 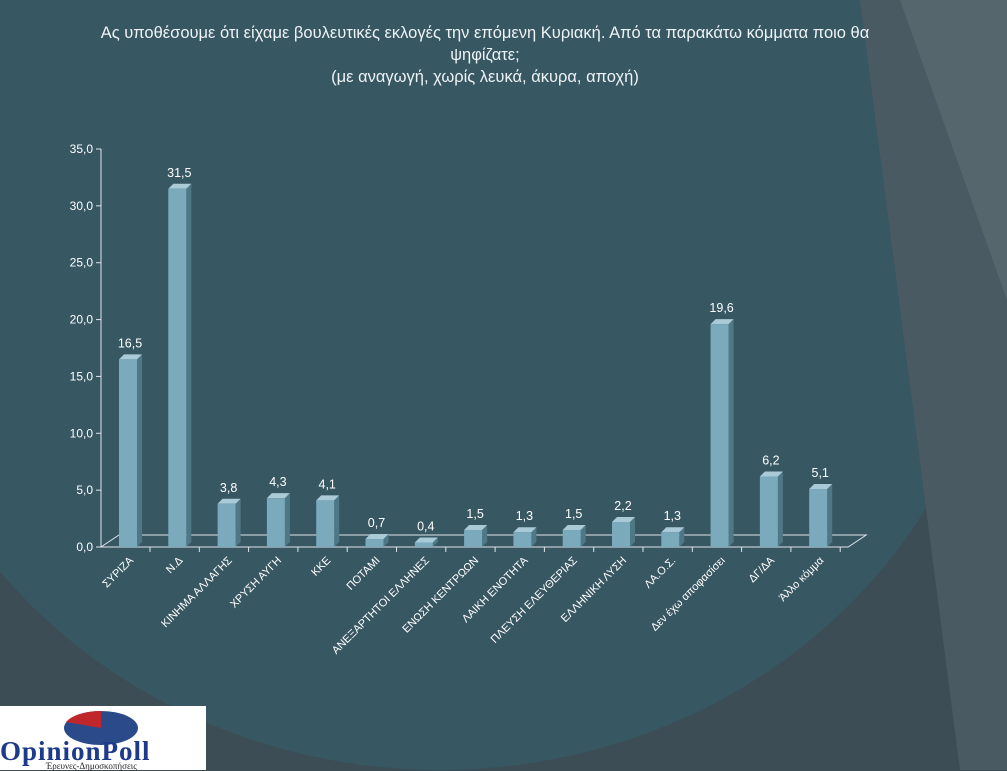 I want to click on title-line-2: ψηφίζατε;, so click(x=485, y=55).